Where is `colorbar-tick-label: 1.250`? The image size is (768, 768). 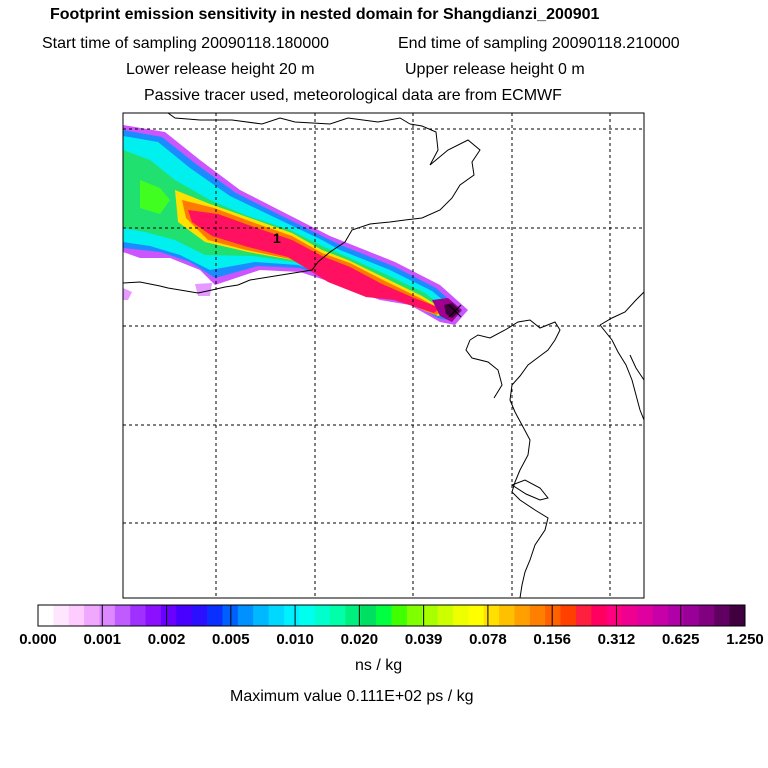 colorbar-tick-label: 1.250 is located at coordinates (745, 639).